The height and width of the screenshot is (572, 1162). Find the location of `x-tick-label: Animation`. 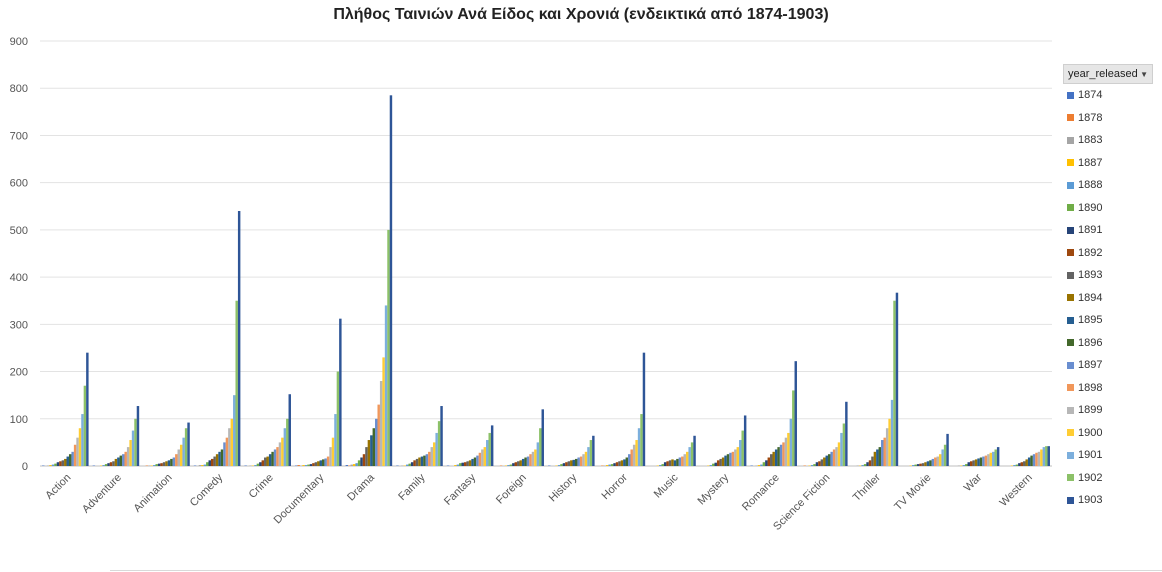

x-tick-label: Animation is located at coordinates (153, 493).